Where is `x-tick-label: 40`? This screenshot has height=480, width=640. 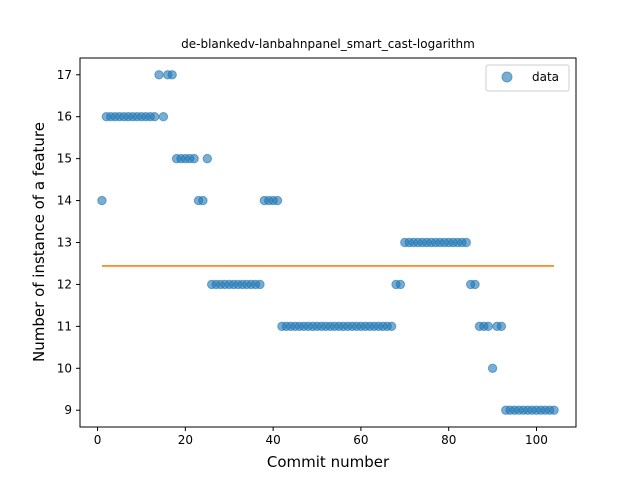
x-tick-label: 40 is located at coordinates (272, 440).